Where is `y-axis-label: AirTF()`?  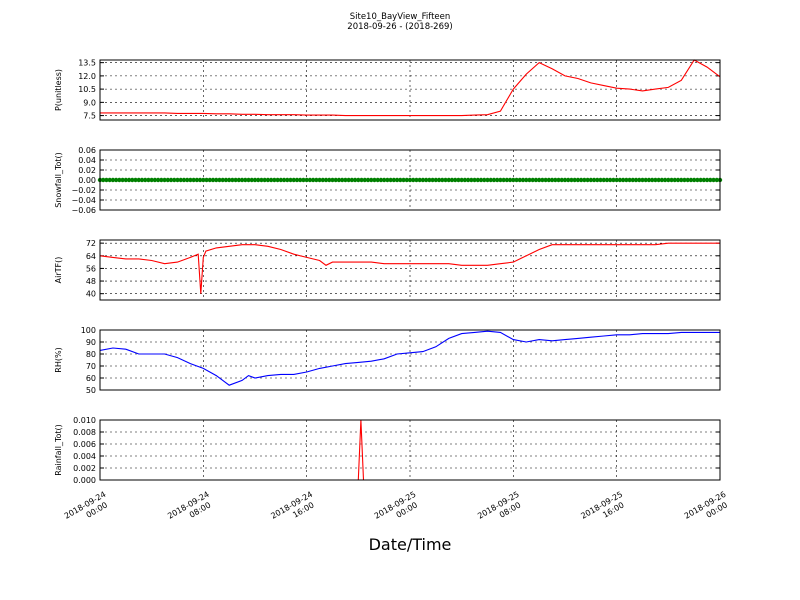 y-axis-label: AirTF() is located at coordinates (58, 270).